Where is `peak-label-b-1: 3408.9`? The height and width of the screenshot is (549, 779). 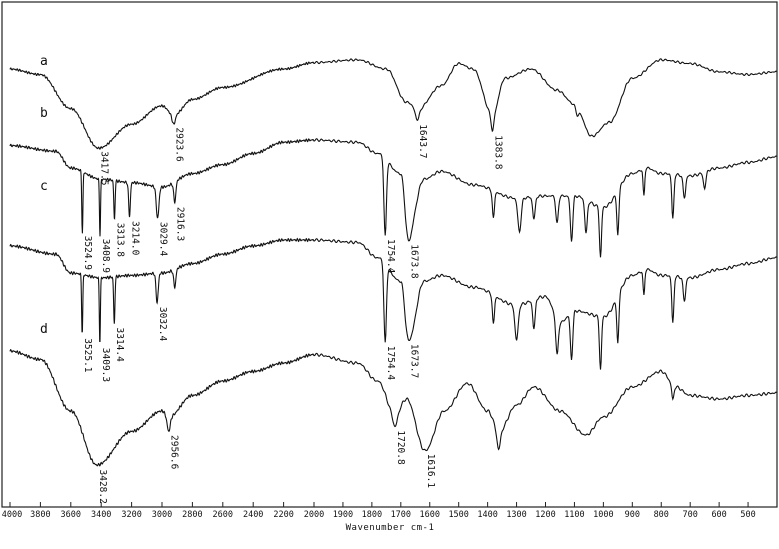
peak-label-b-1: 3408.9 is located at coordinates (105, 256).